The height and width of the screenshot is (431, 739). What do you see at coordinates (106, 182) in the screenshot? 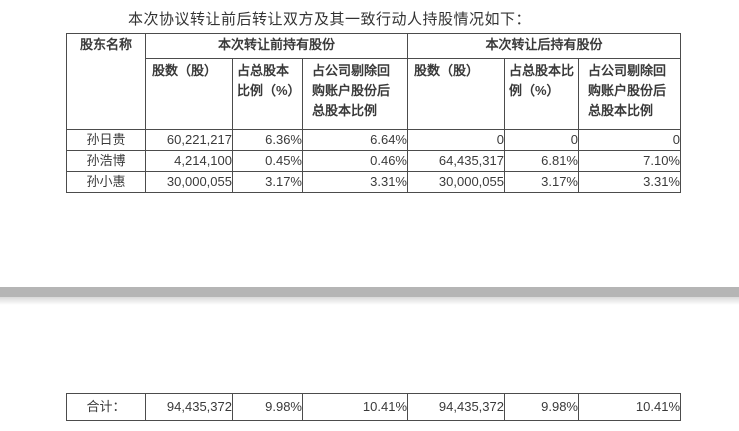
I see `shareholder-name: 孙小惠` at bounding box center [106, 182].